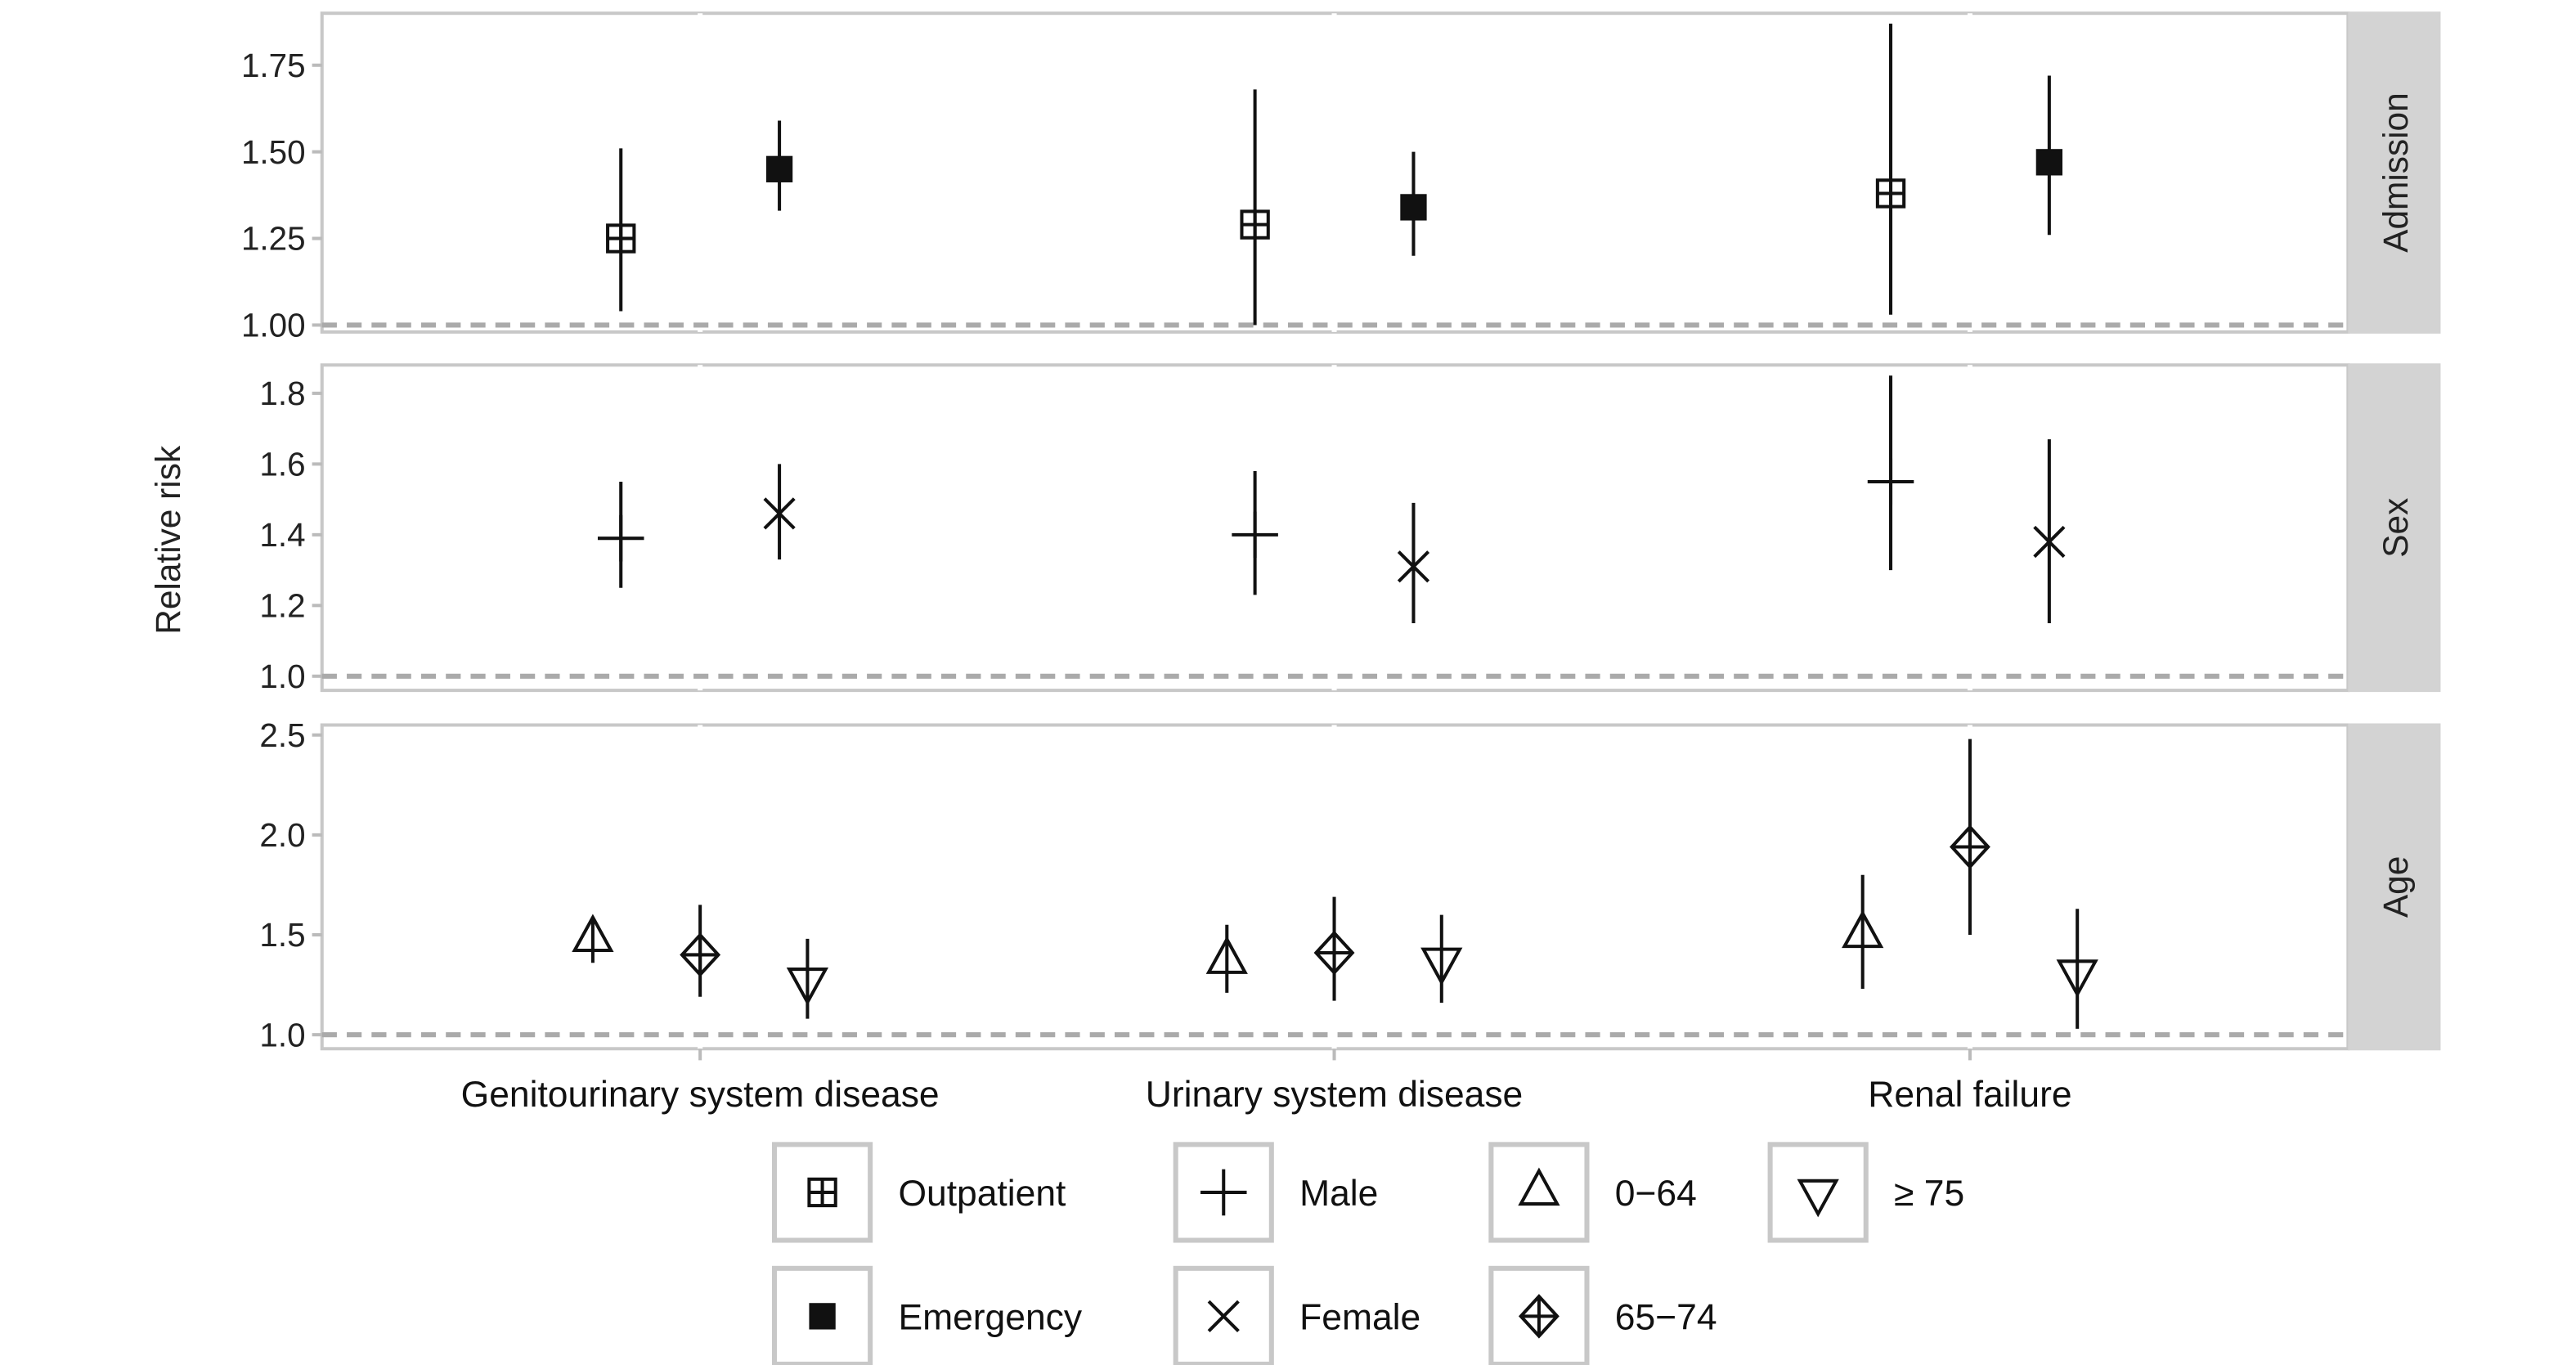  What do you see at coordinates (1334, 1095) in the screenshot?
I see `x-tick-label: Urinary system disease` at bounding box center [1334, 1095].